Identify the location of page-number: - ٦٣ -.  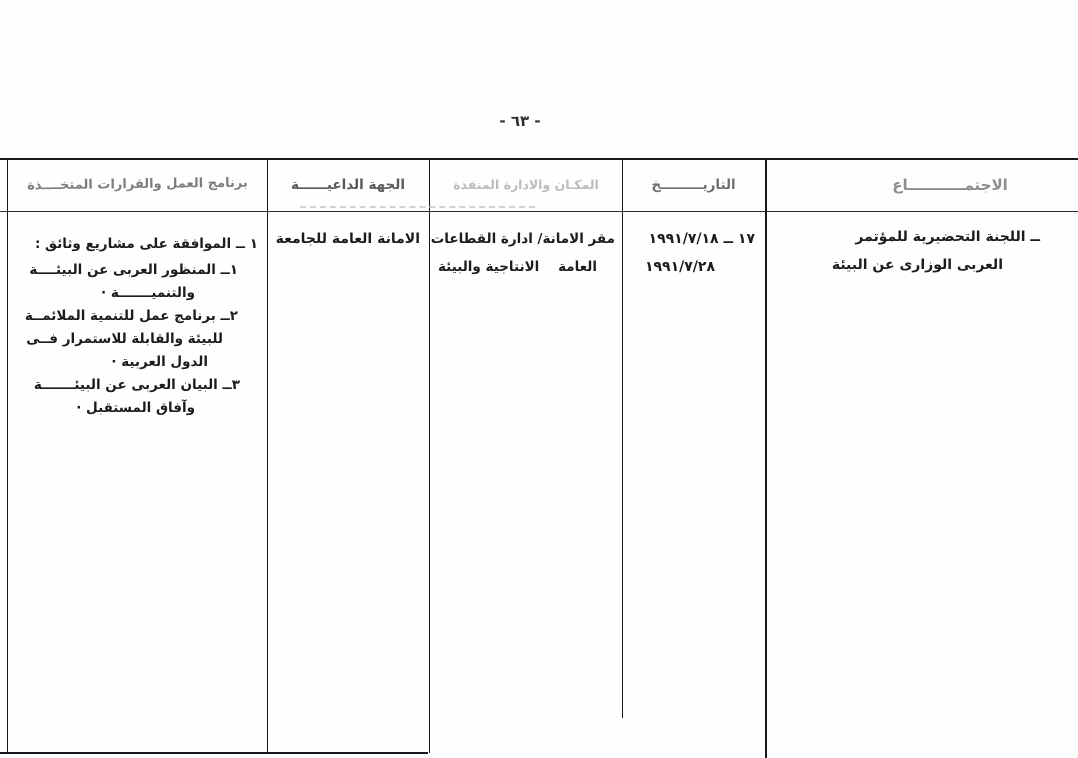
(520, 121).